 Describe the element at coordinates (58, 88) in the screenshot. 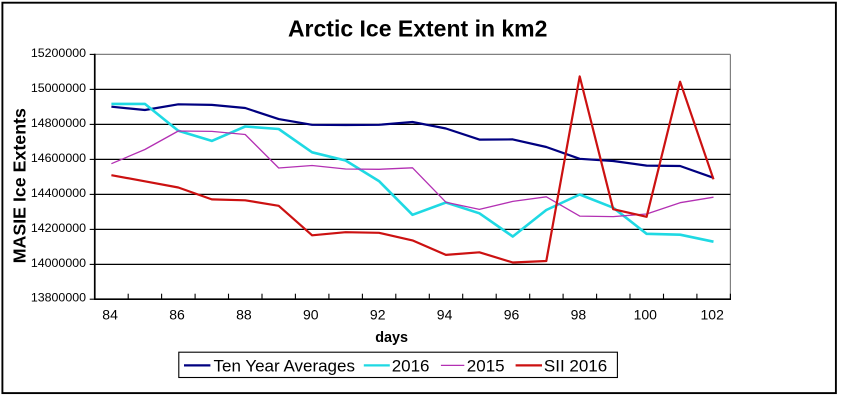

I see `svg-text: 15000000` at that location.